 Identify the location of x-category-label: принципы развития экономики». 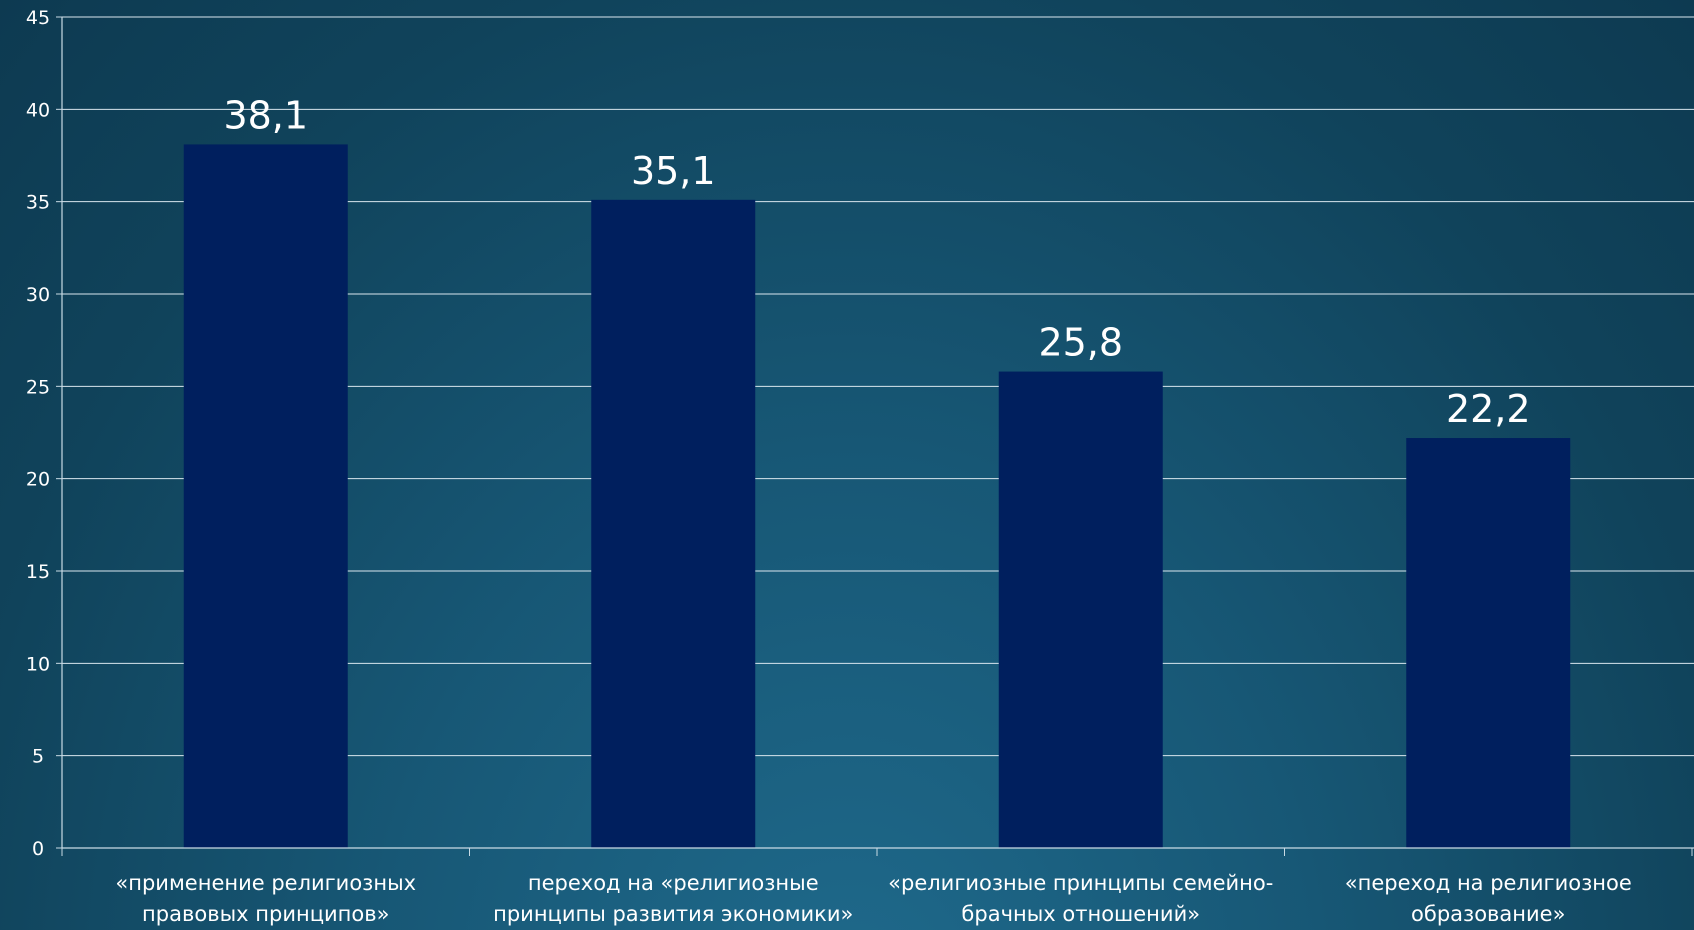
(673, 914).